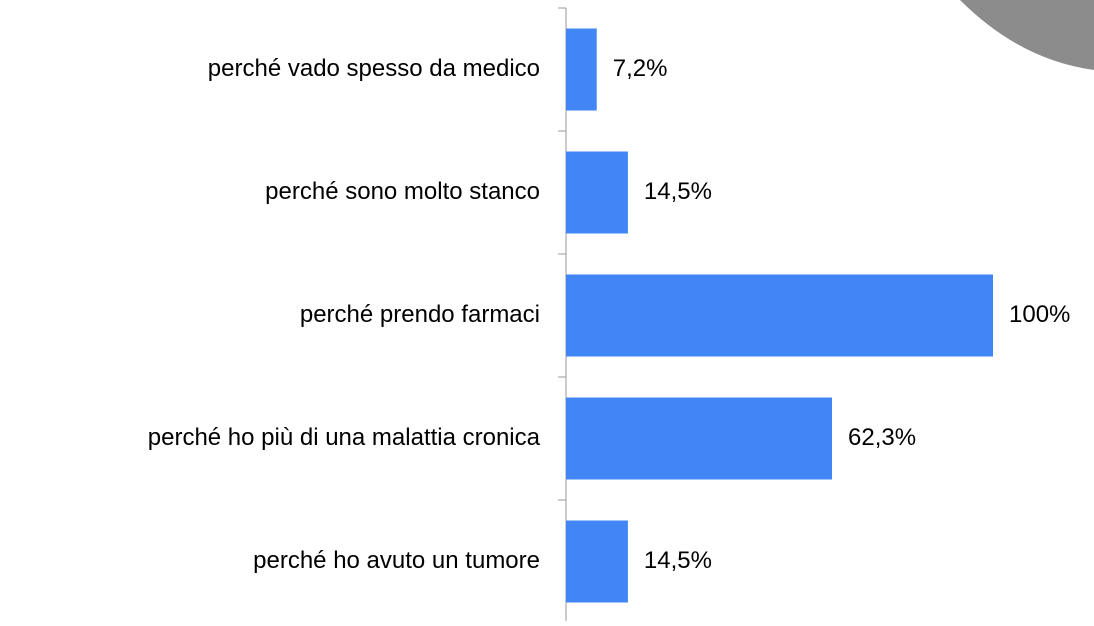 This screenshot has height=626, width=1094. I want to click on value-label: 7,2%, so click(640, 68).